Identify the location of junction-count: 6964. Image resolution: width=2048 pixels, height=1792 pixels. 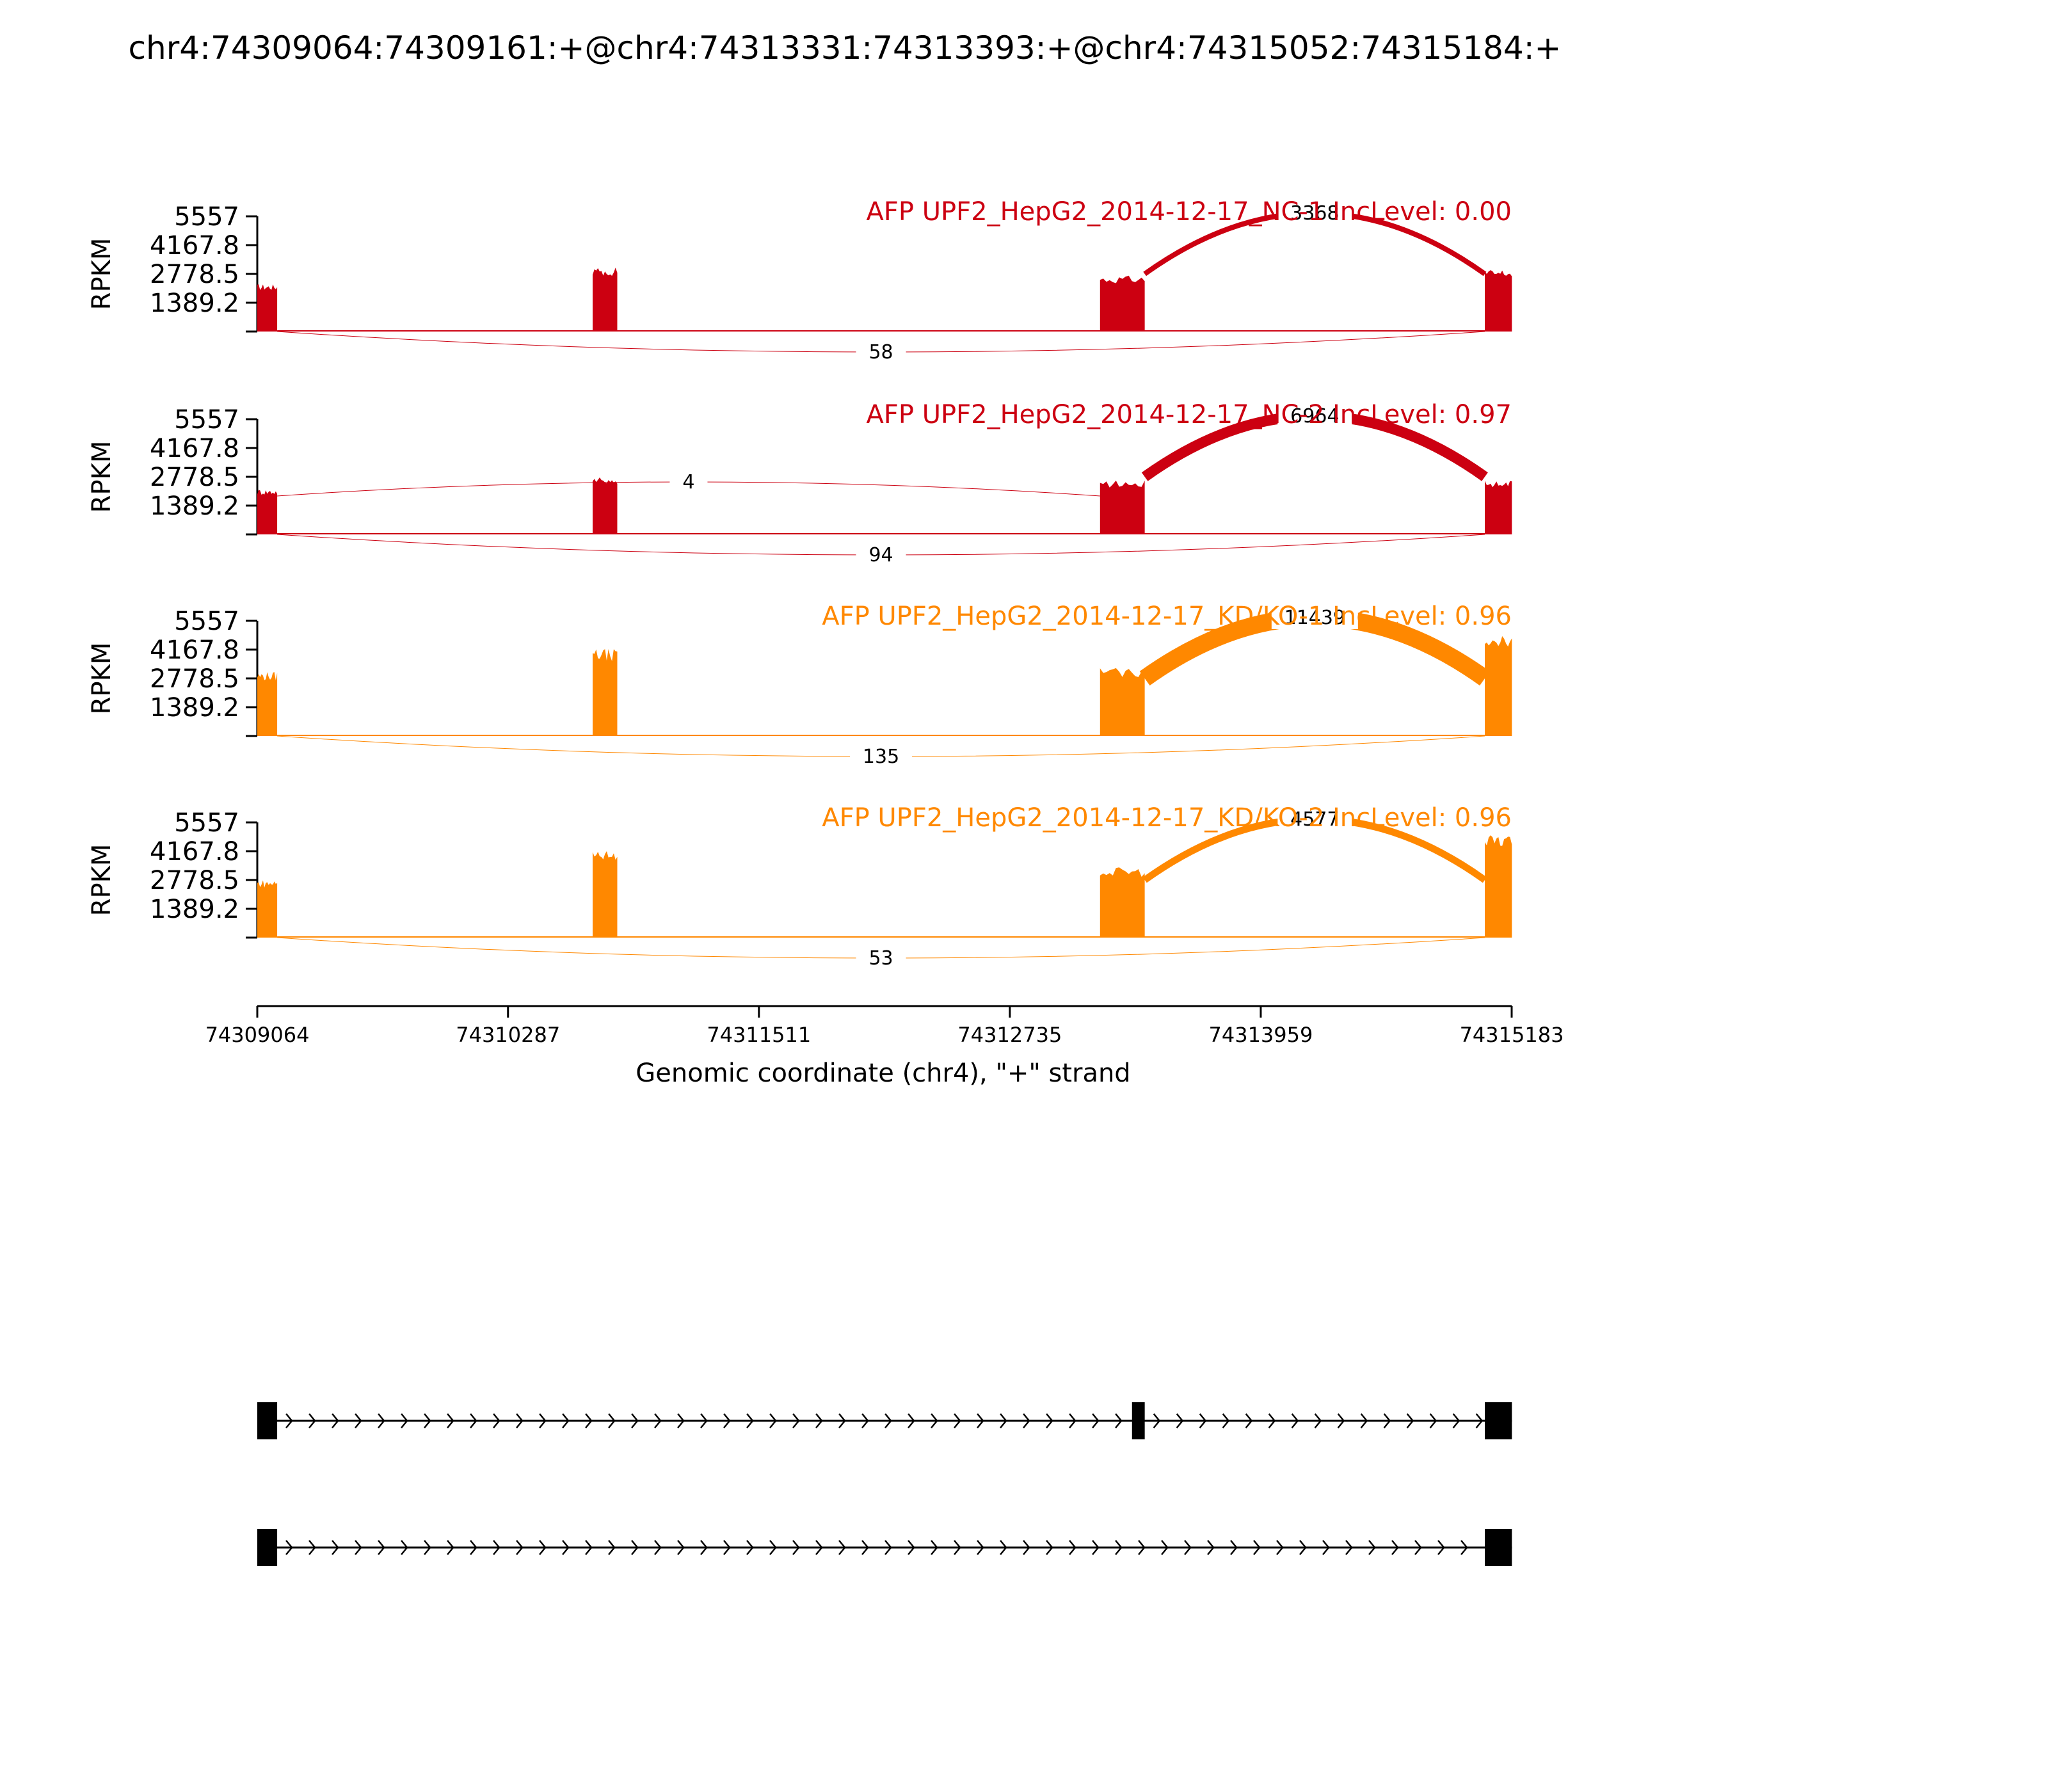
(1314, 416).